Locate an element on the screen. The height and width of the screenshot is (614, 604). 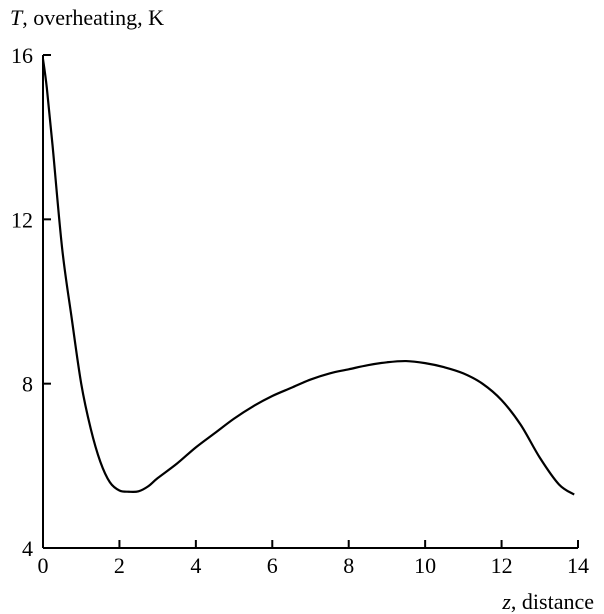
x-tick-label: 14 is located at coordinates (578, 565).